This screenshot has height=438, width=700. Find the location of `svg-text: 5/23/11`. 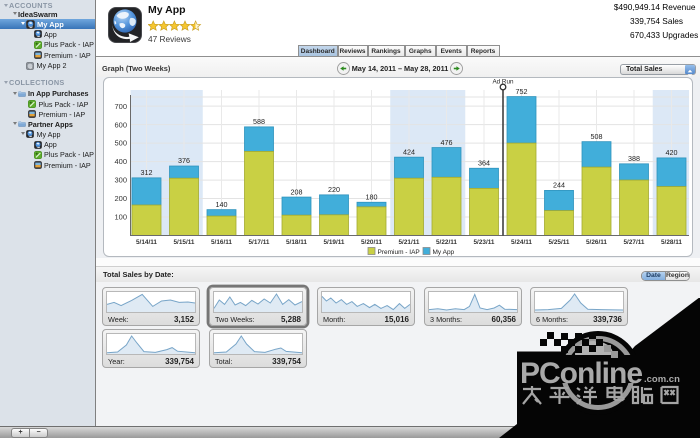

svg-text: 5/23/11 is located at coordinates (484, 242).